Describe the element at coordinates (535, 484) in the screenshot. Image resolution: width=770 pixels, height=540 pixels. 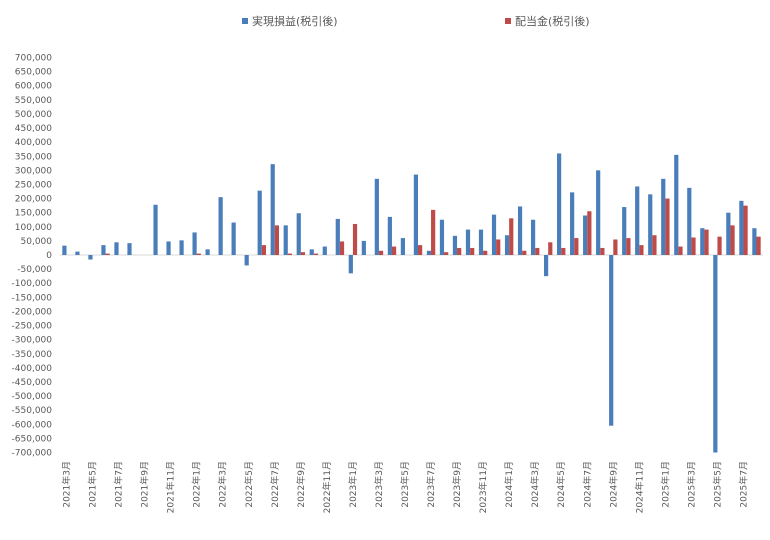
I see `x-tick-label: 2024年3月` at that location.